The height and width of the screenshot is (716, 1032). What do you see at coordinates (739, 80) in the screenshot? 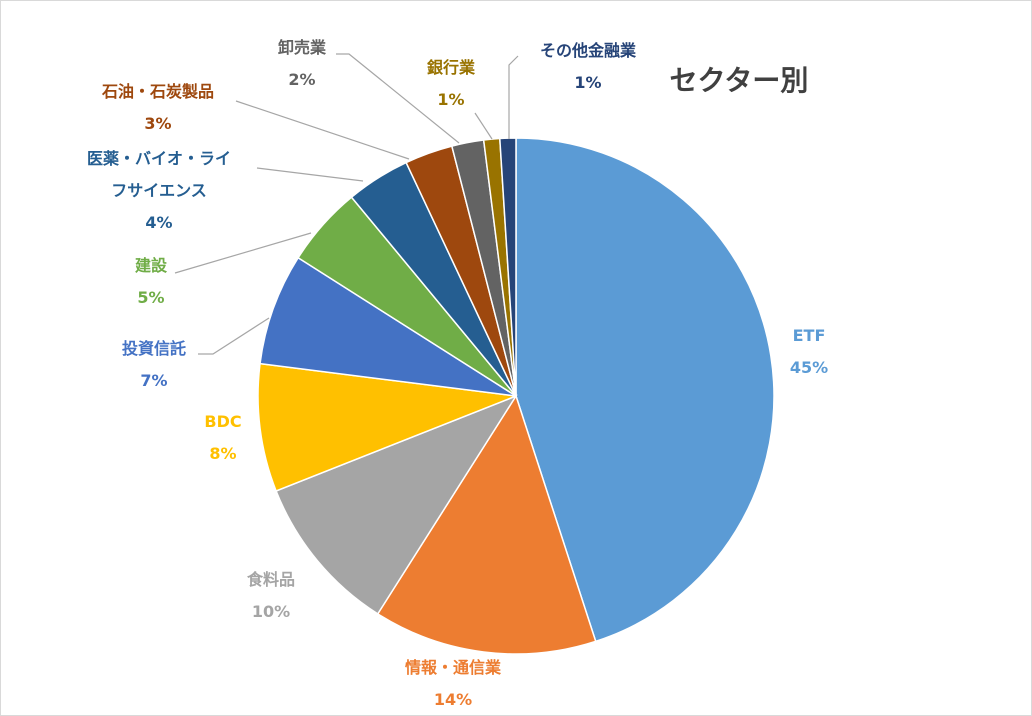
I see `chart-title: セクター別` at bounding box center [739, 80].